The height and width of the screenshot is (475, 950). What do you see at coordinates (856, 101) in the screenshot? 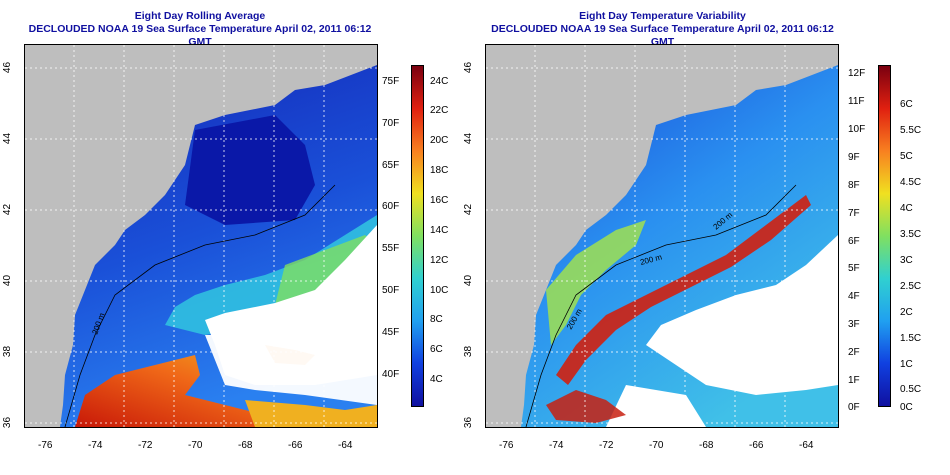
I see `cb-f-label: 11F` at bounding box center [856, 101].